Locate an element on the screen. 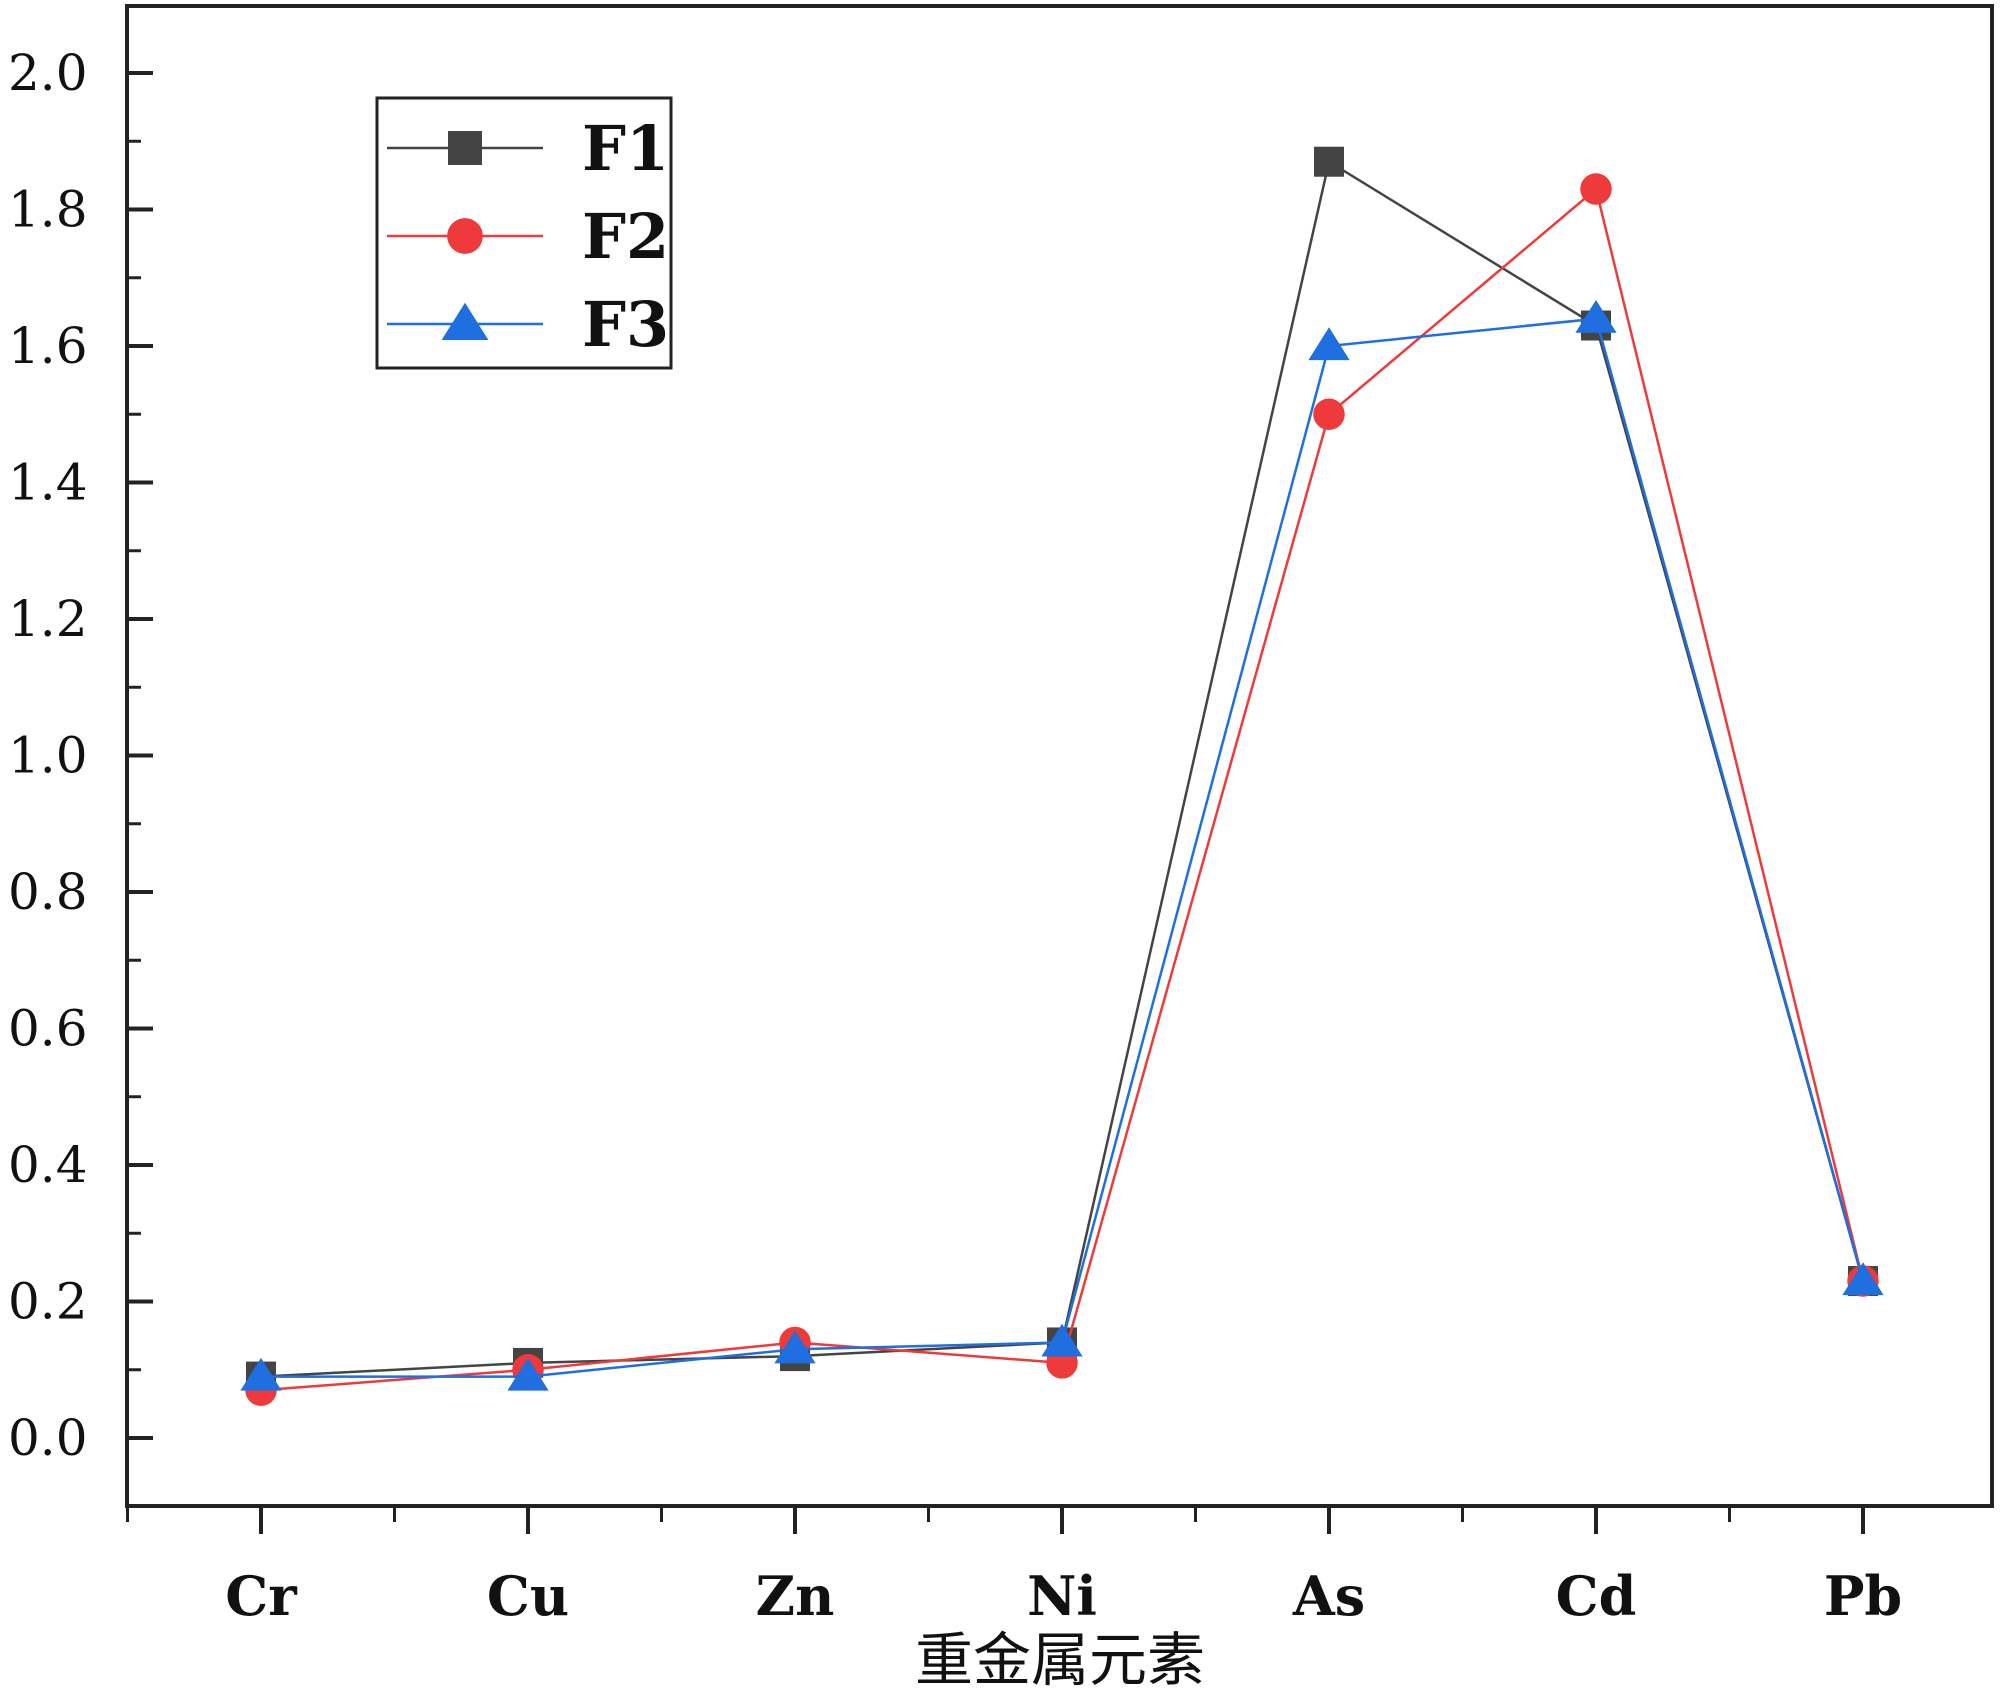 The height and width of the screenshot is (1695, 2000). x-tick-label: As is located at coordinates (1328, 1596).